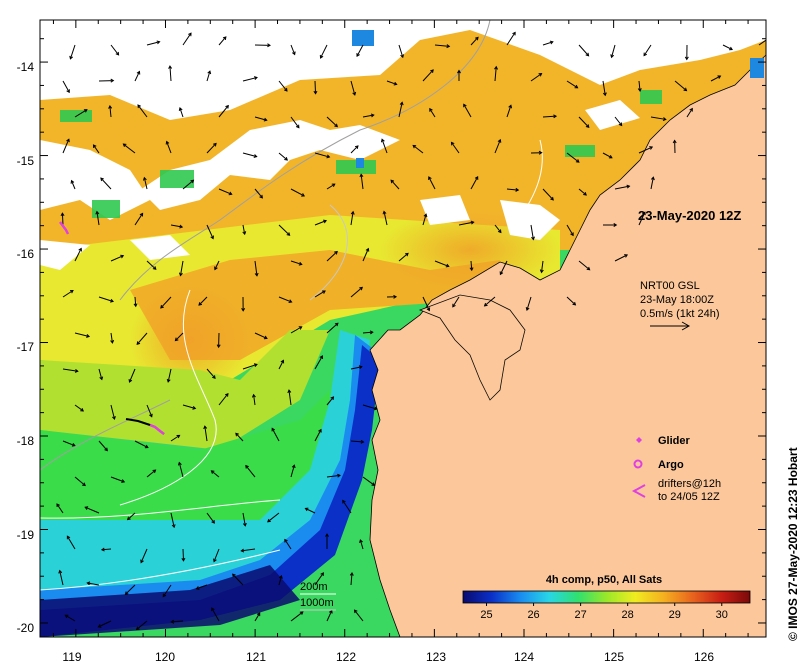  What do you see at coordinates (614, 657) in the screenshot?
I see `x-tick-label: 125` at bounding box center [614, 657].